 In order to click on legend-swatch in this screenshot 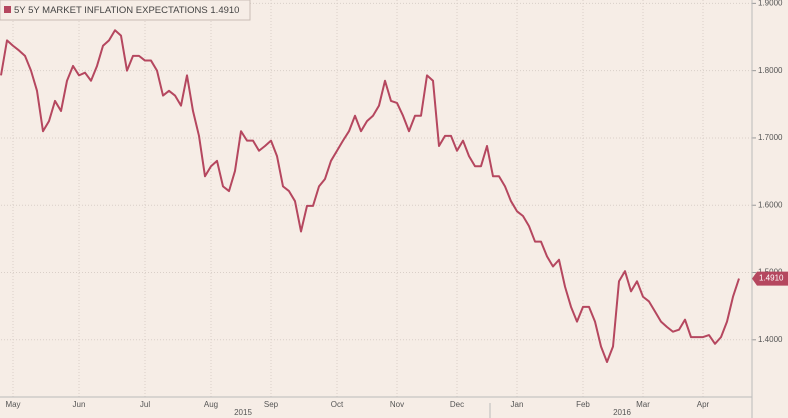, I will do `click(7, 9)`.